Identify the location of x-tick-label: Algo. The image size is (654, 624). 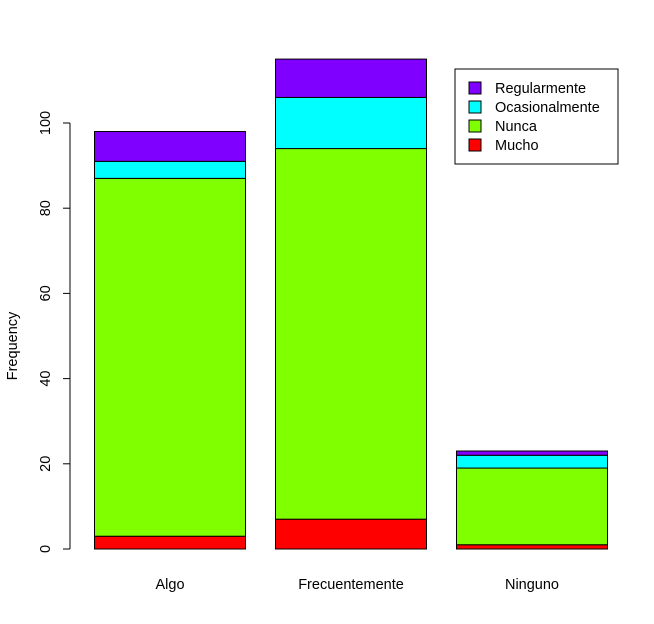
(169, 585).